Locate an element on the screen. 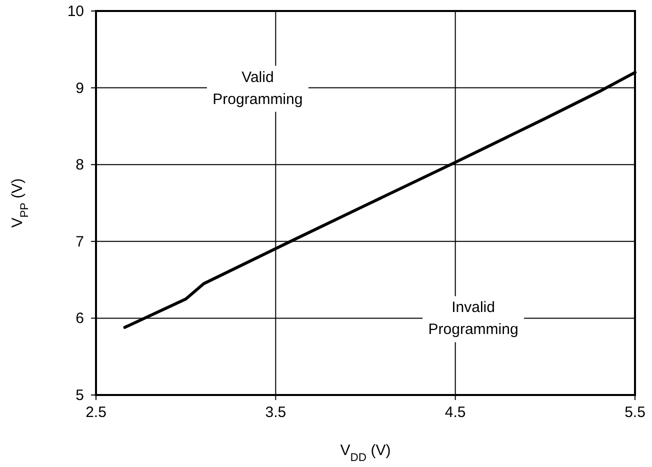 Image resolution: width=652 pixels, height=467 pixels. x-tick-label: 4.5 is located at coordinates (455, 412).